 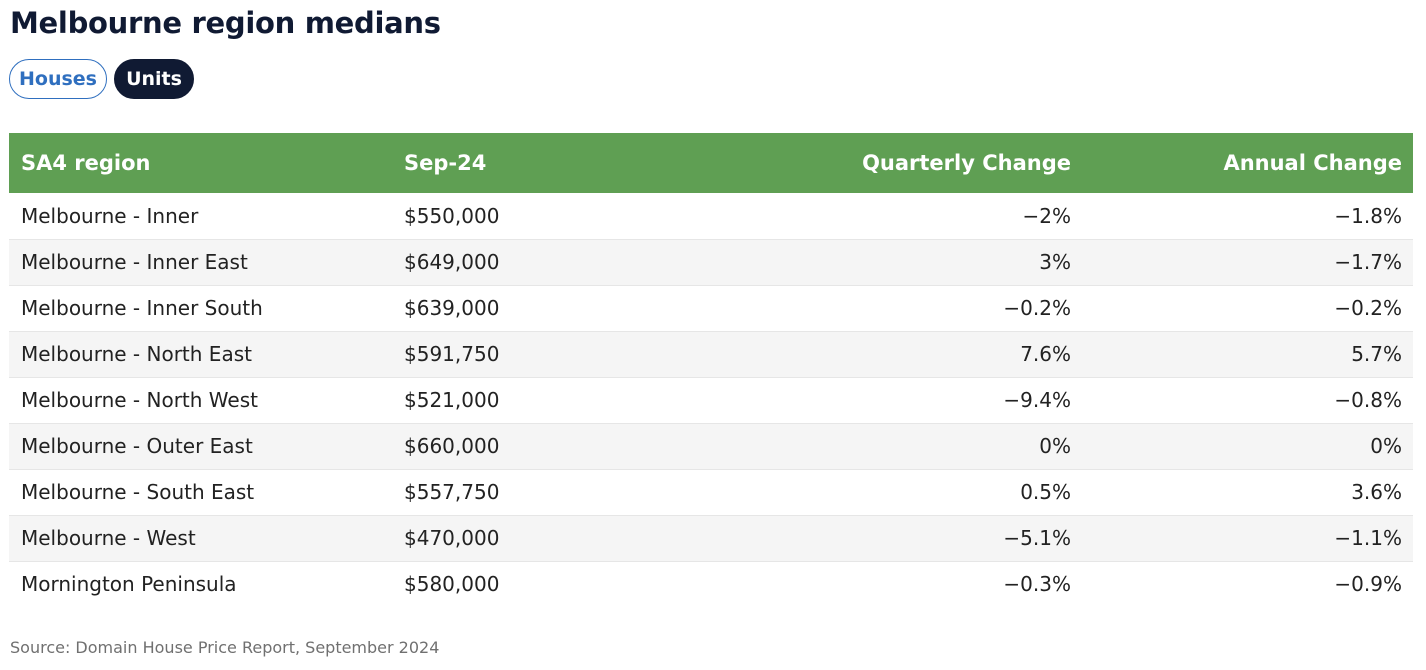 What do you see at coordinates (887, 491) in the screenshot?
I see `quarterly-change-cell: 0.5%` at bounding box center [887, 491].